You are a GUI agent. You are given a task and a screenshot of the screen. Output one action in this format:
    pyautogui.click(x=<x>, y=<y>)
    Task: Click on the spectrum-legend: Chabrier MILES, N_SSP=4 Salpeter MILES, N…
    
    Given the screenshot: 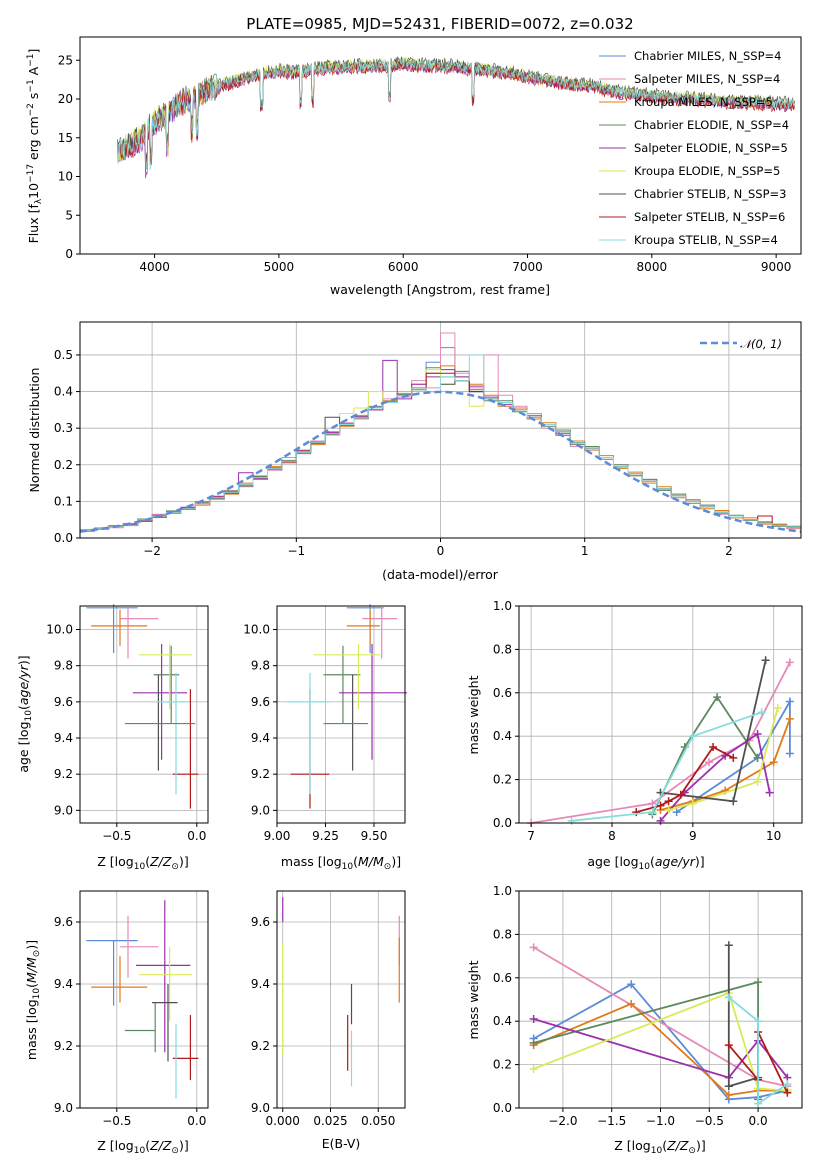 What is the action you would take?
    pyautogui.click(x=694, y=148)
    